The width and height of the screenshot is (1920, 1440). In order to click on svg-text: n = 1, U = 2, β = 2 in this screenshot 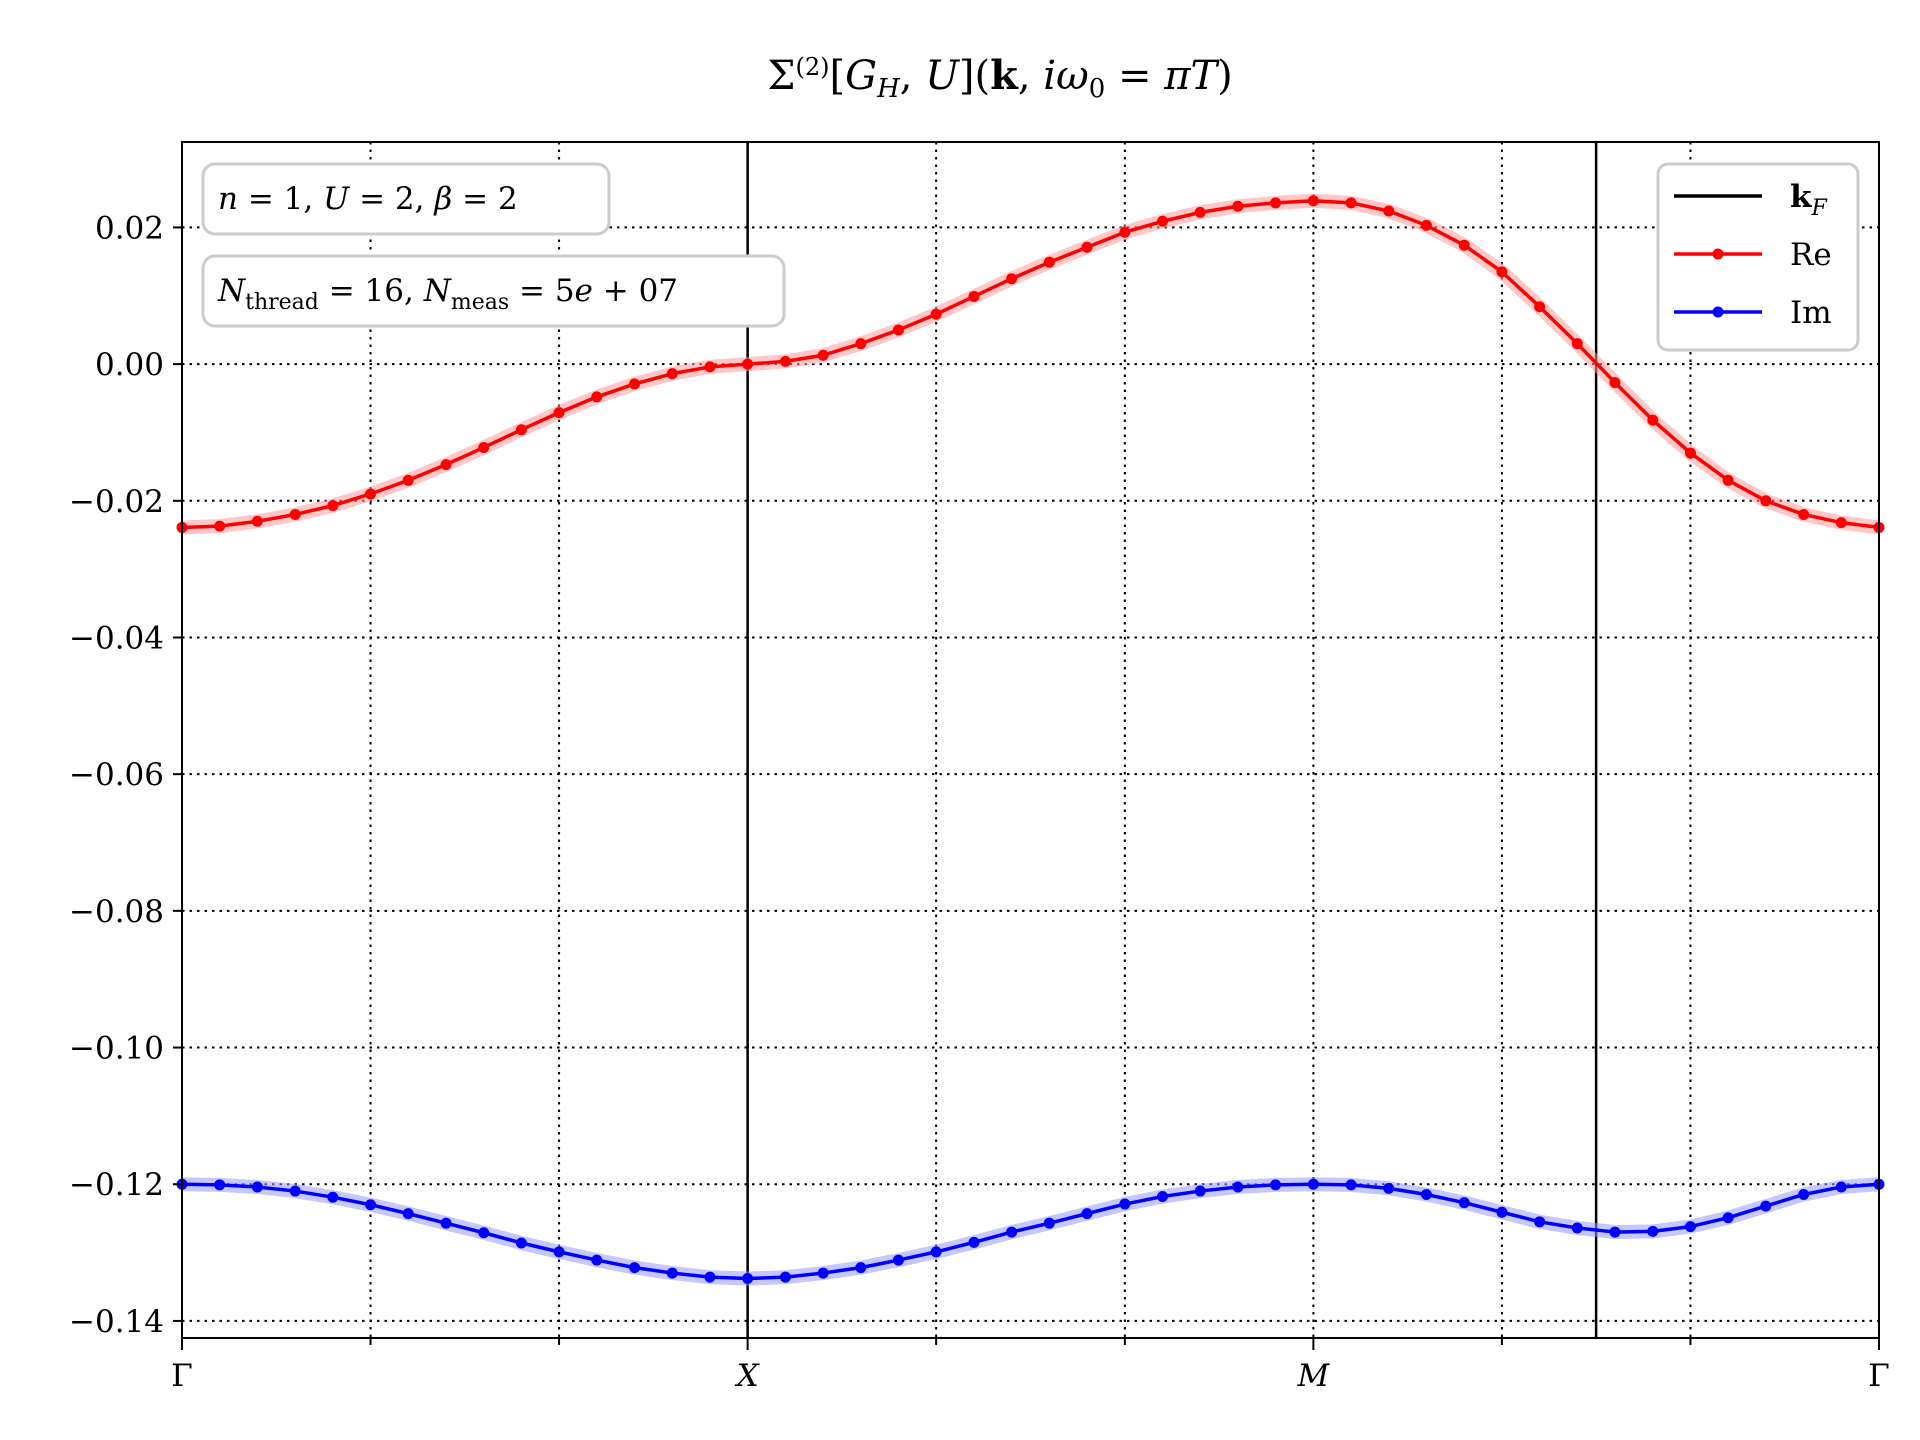, I will do `click(368, 199)`.